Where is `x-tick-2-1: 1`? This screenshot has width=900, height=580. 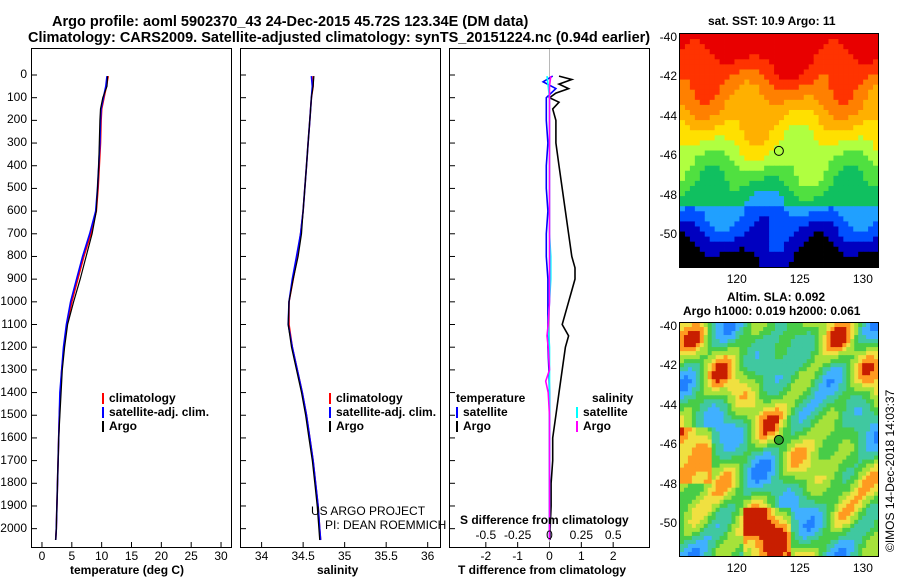 x-tick-2-1: 1 is located at coordinates (581, 556).